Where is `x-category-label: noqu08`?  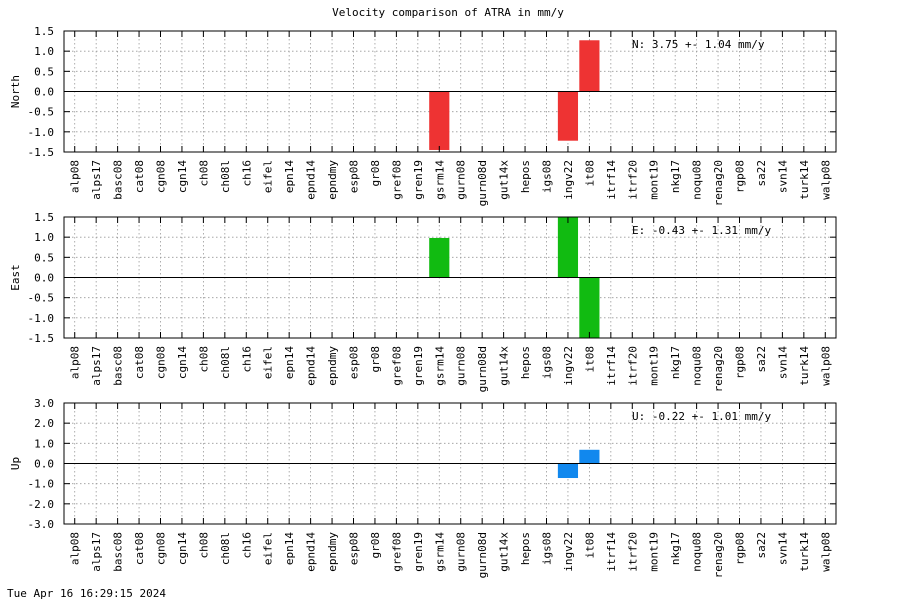
x-category-label: noqu08 is located at coordinates (697, 552).